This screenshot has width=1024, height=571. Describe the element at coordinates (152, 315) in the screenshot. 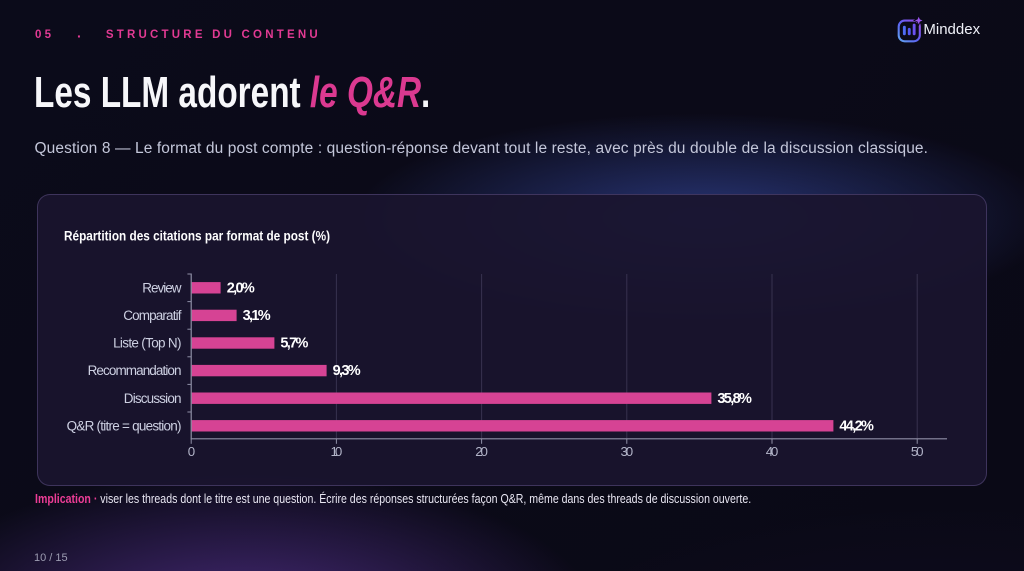

I see `svg-text: Comparatif` at that location.